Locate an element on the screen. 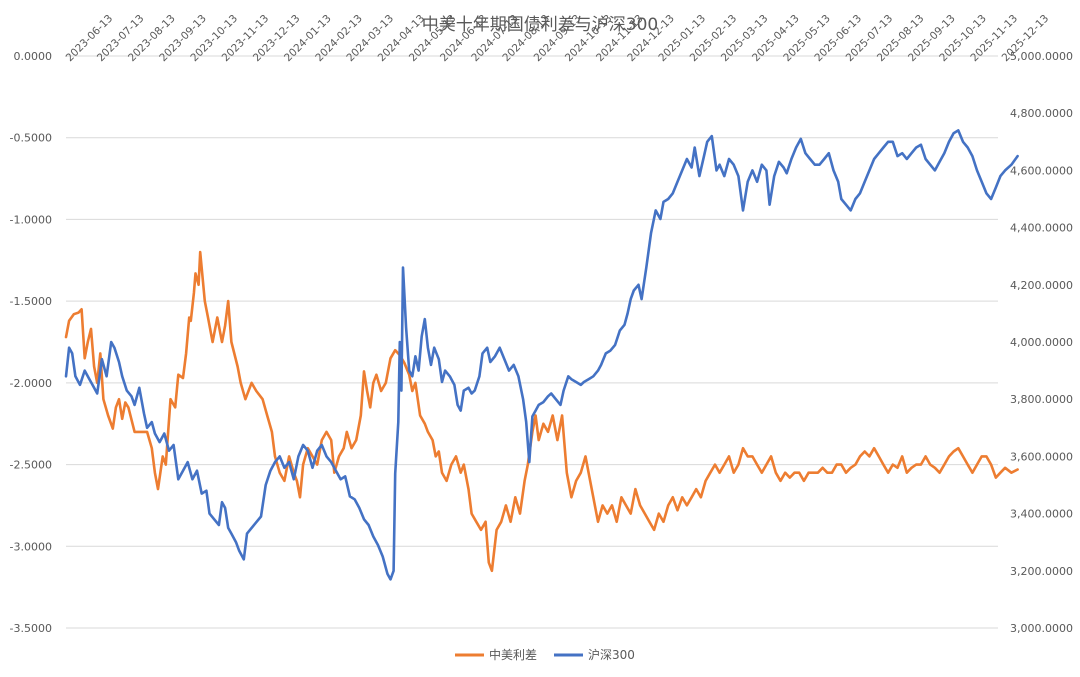 The image size is (1080, 677). left-tick-label: -0.5000 is located at coordinates (31, 138).